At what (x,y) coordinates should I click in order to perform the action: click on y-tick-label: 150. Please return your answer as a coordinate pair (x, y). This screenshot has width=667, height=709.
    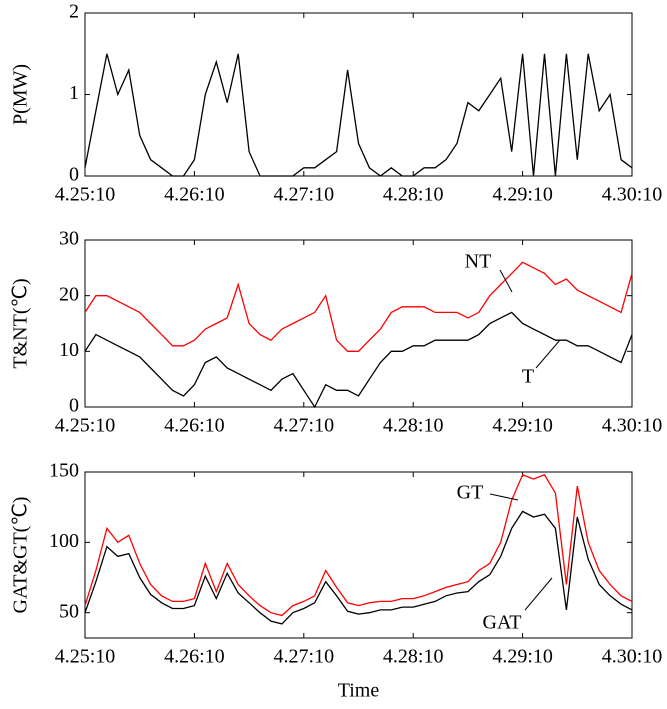
    Looking at the image, I should click on (64, 471).